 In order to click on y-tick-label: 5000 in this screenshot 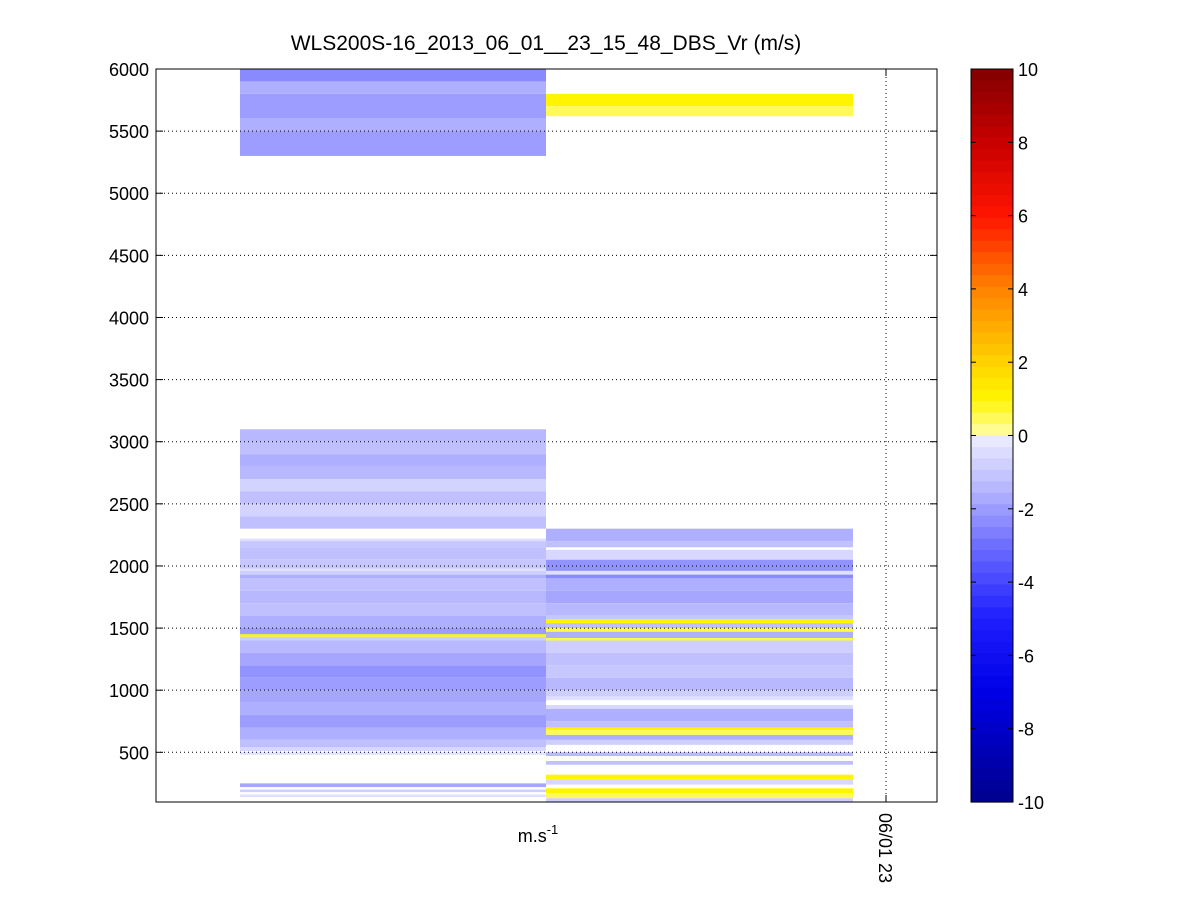, I will do `click(129, 194)`.